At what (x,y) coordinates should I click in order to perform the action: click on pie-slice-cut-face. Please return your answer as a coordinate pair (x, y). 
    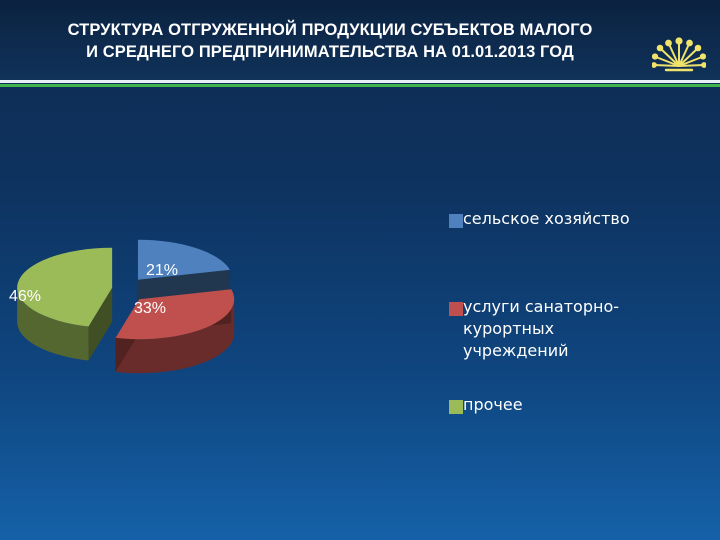
    Looking at the image, I should click on (100, 324).